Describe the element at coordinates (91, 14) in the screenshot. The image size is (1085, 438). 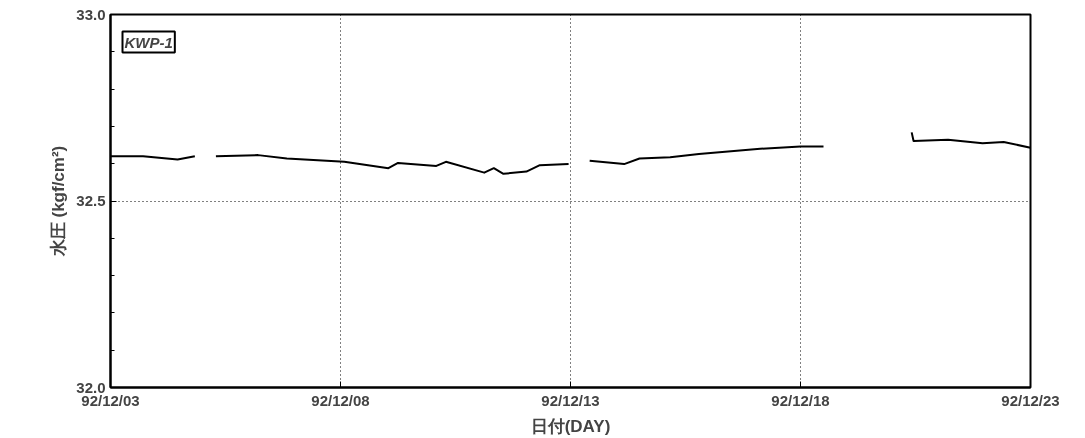
I see `y-tick-label: 33.0` at that location.